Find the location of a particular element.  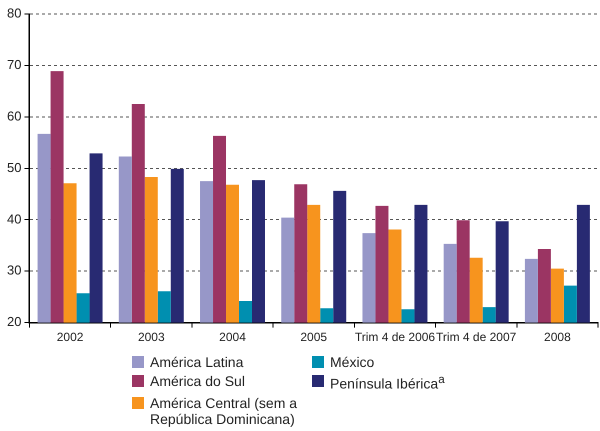

x-tick-label: 2008 is located at coordinates (558, 337).